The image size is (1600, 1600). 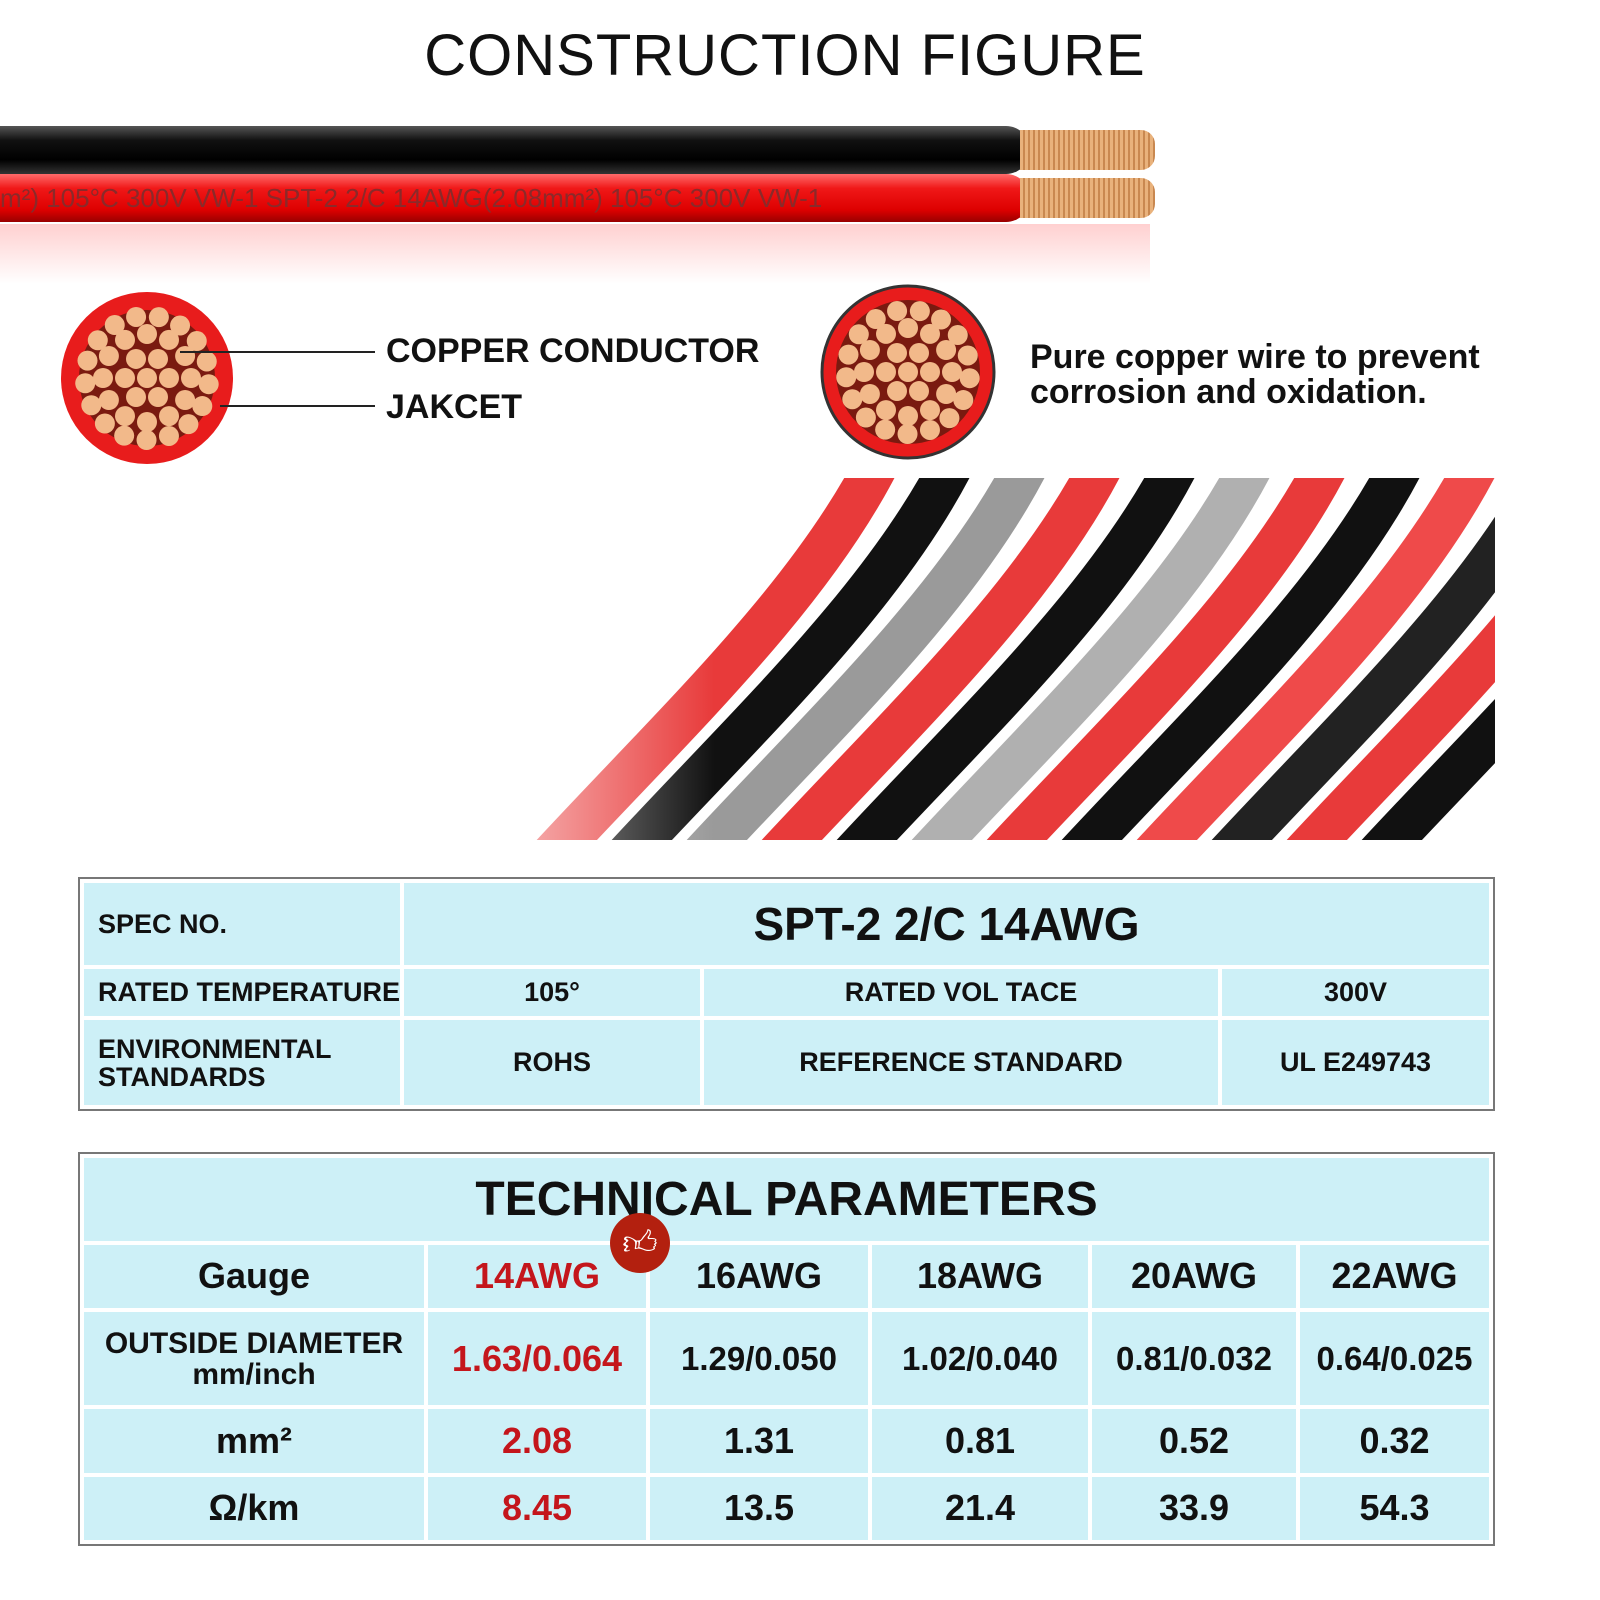 I want to click on spec-label: SPEC NO., so click(x=242, y=924).